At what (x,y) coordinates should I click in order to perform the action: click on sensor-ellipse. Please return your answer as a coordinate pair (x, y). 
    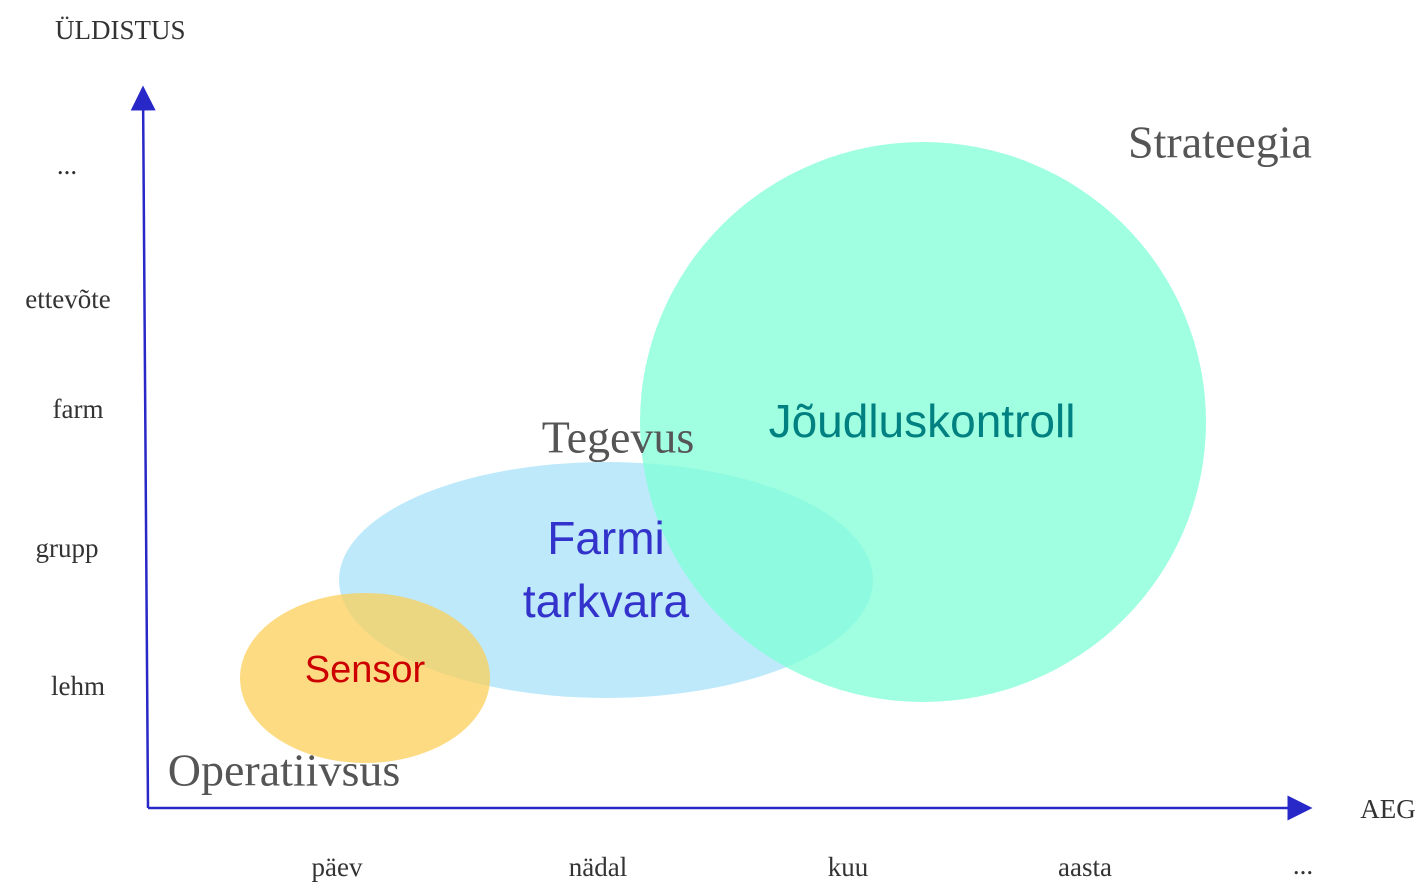
    Looking at the image, I should click on (365, 678).